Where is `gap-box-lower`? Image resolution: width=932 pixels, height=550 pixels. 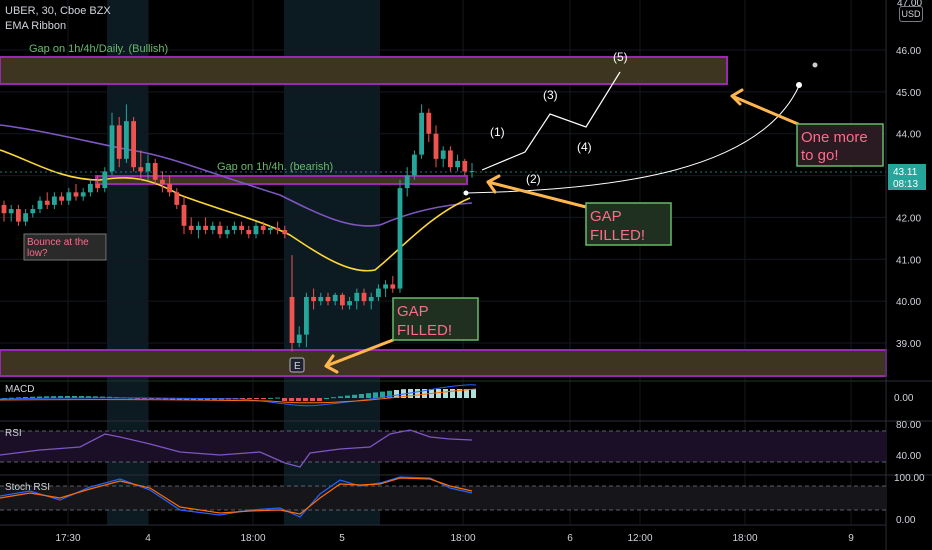 gap-box-lower is located at coordinates (443, 363).